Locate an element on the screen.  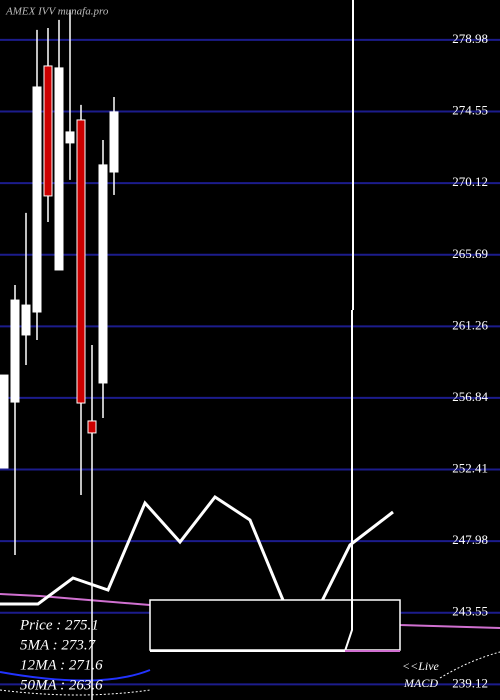
y-tick-label: 261.26 is located at coordinates (470, 324).